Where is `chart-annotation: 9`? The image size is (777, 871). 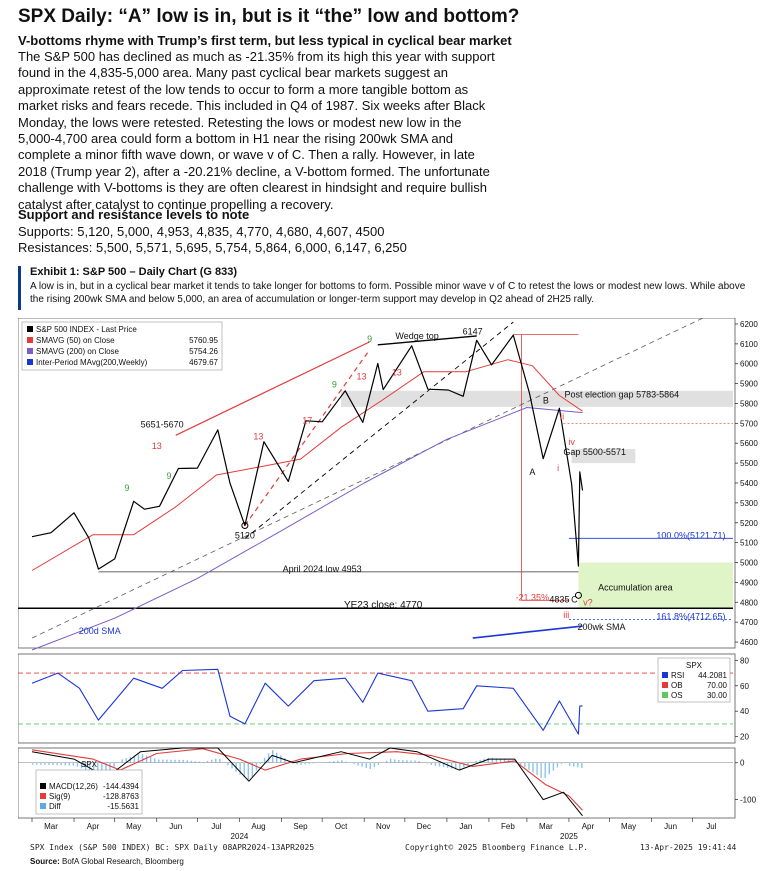
chart-annotation: 9 is located at coordinates (168, 476).